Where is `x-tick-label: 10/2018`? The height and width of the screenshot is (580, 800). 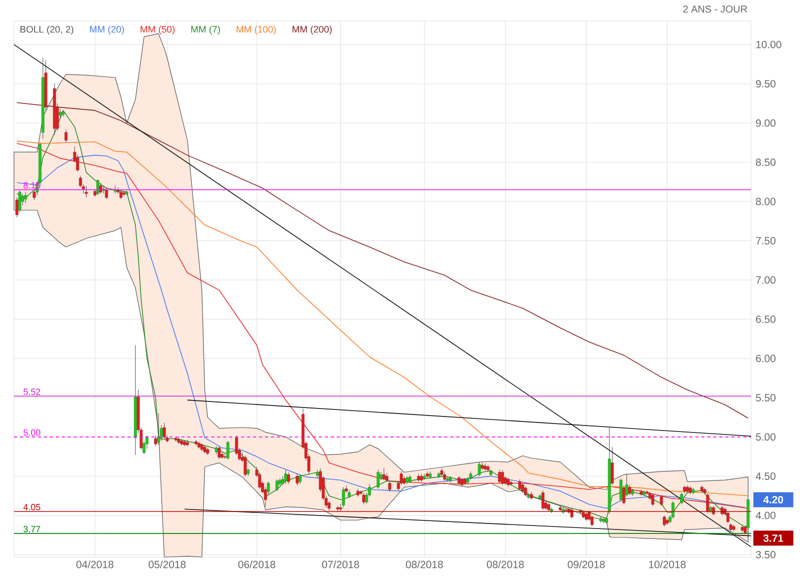 x-tick-label: 10/2018 is located at coordinates (667, 564).